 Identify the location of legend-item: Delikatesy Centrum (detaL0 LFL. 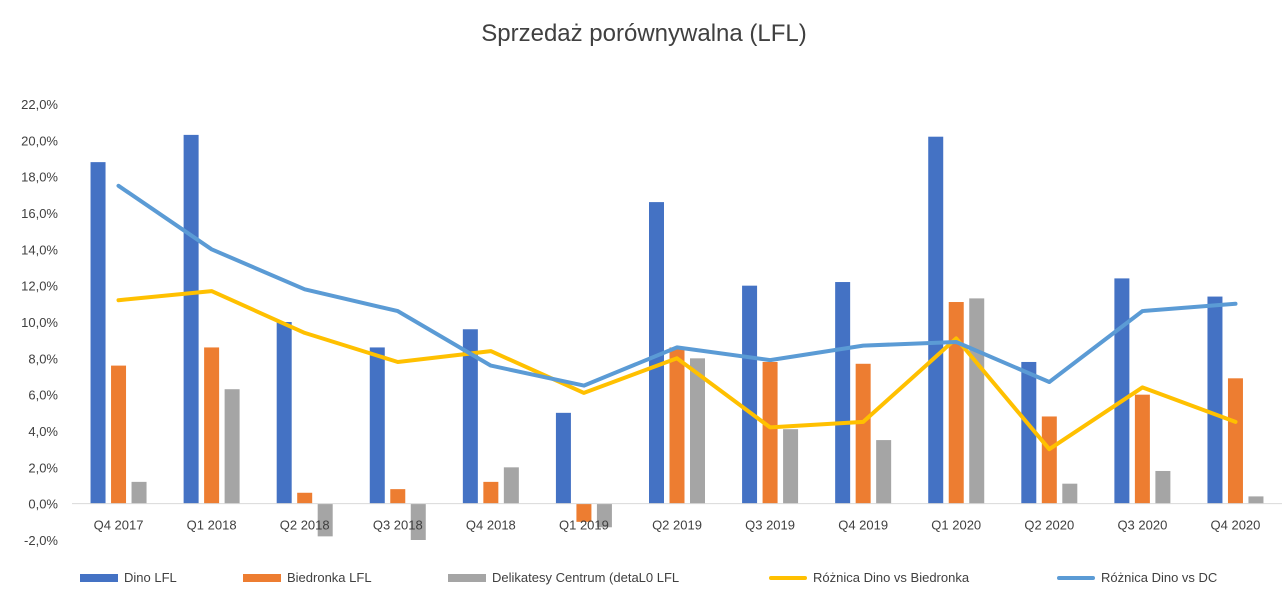
(563, 577).